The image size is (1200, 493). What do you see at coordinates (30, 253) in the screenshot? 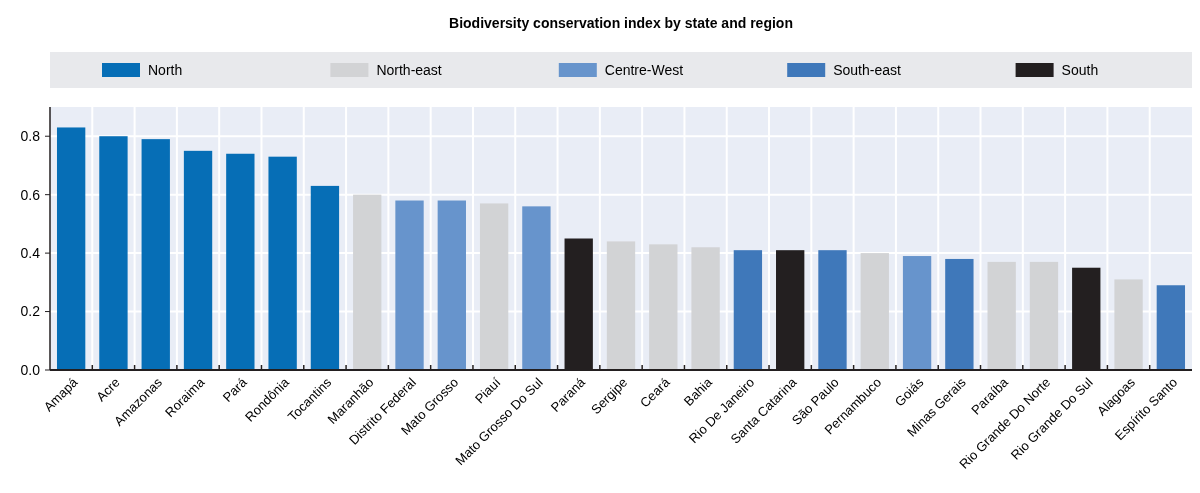
I see `y-tick-label: 0.4` at bounding box center [30, 253].